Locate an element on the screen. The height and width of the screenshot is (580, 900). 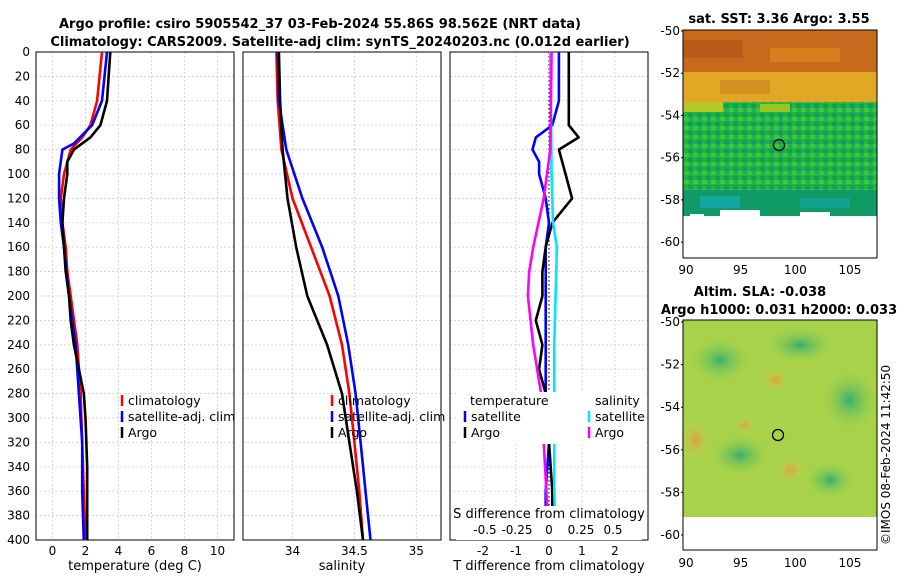
depth-tick-label: 200 is located at coordinates (18, 296).